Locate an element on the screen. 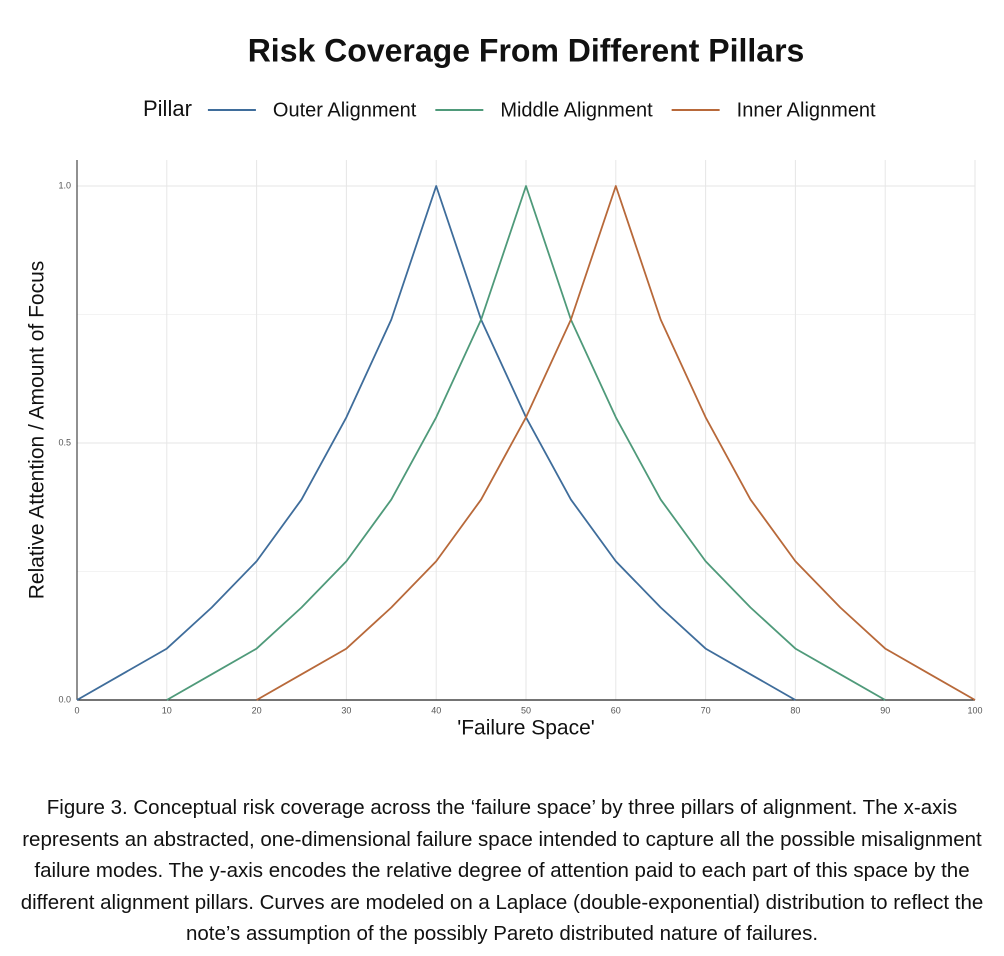 The image size is (1004, 956). x-tick-label: 50 is located at coordinates (526, 710).